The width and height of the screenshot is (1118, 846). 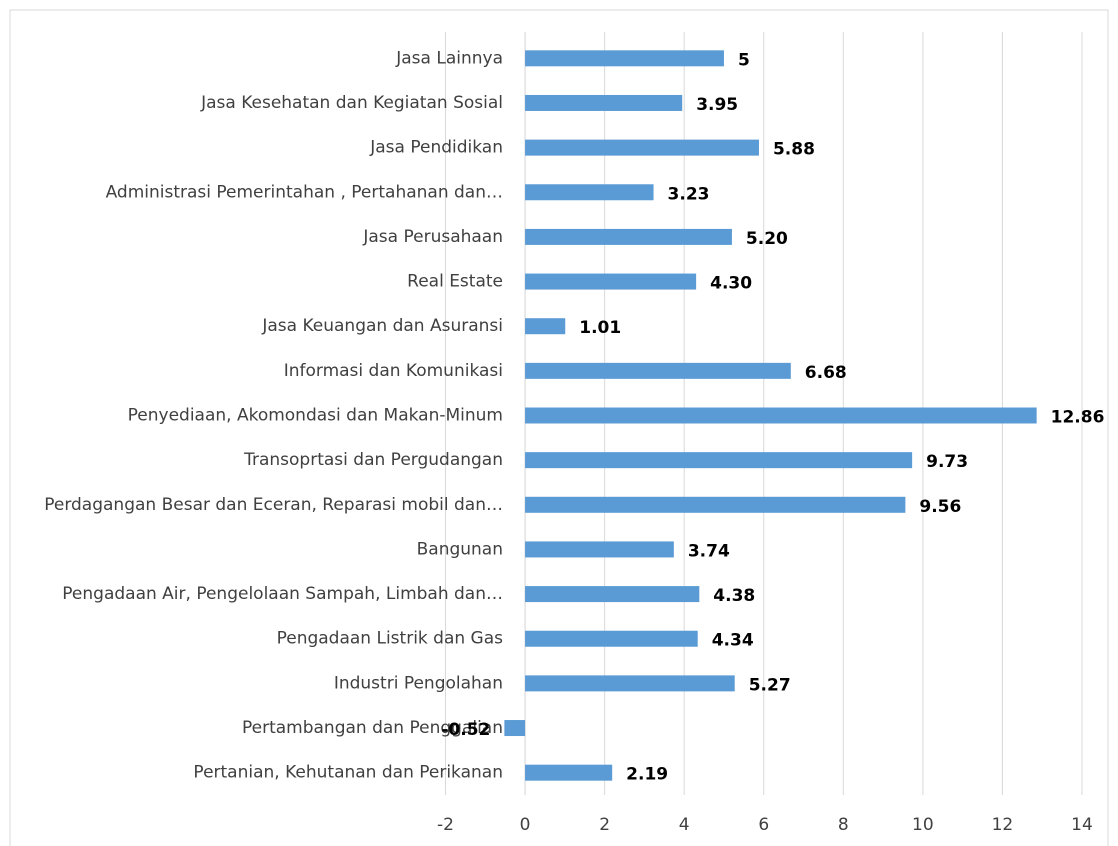 What do you see at coordinates (445, 825) in the screenshot?
I see `x-tick-label: -2` at bounding box center [445, 825].